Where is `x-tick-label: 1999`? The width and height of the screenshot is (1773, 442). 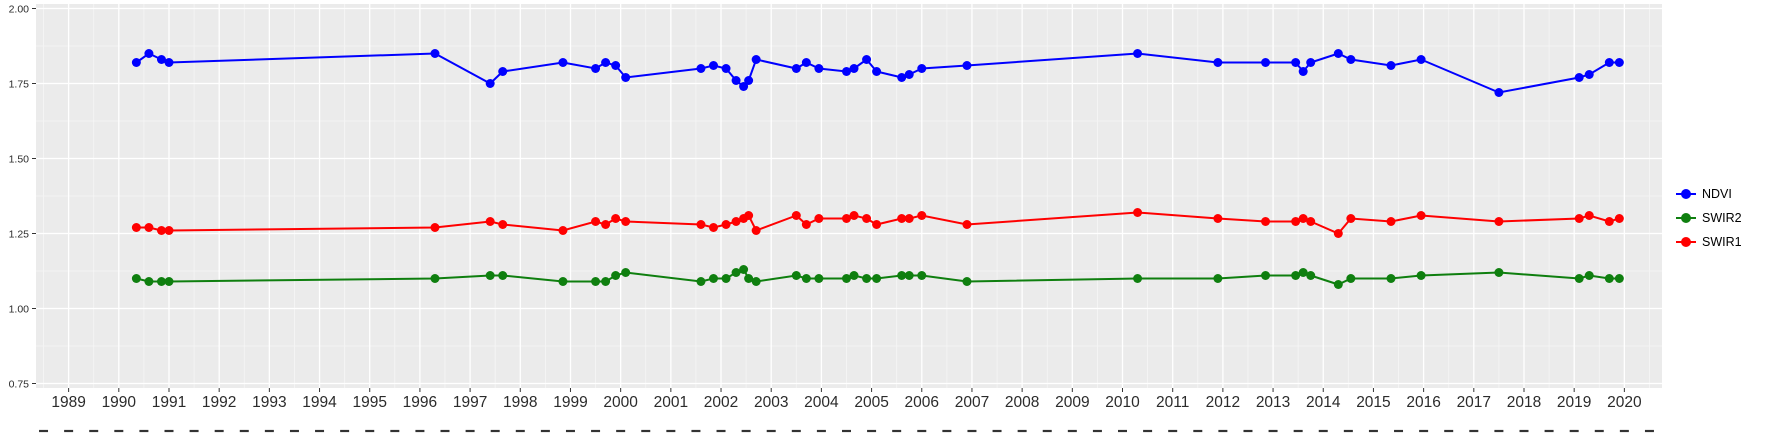 x-tick-label: 1999 is located at coordinates (570, 402).